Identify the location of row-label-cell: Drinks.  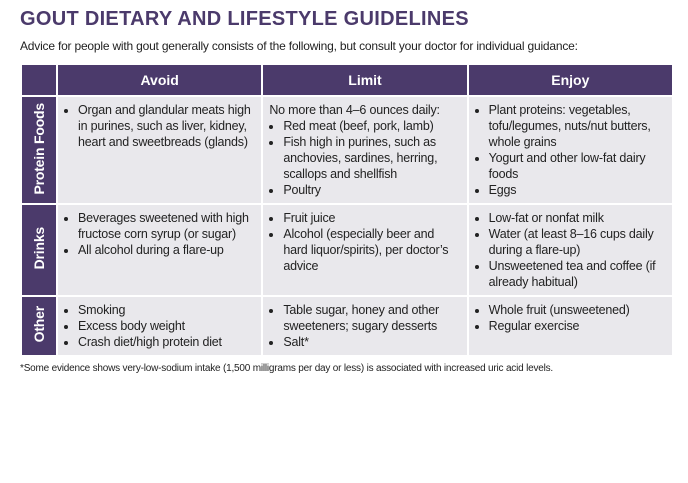
(39, 250).